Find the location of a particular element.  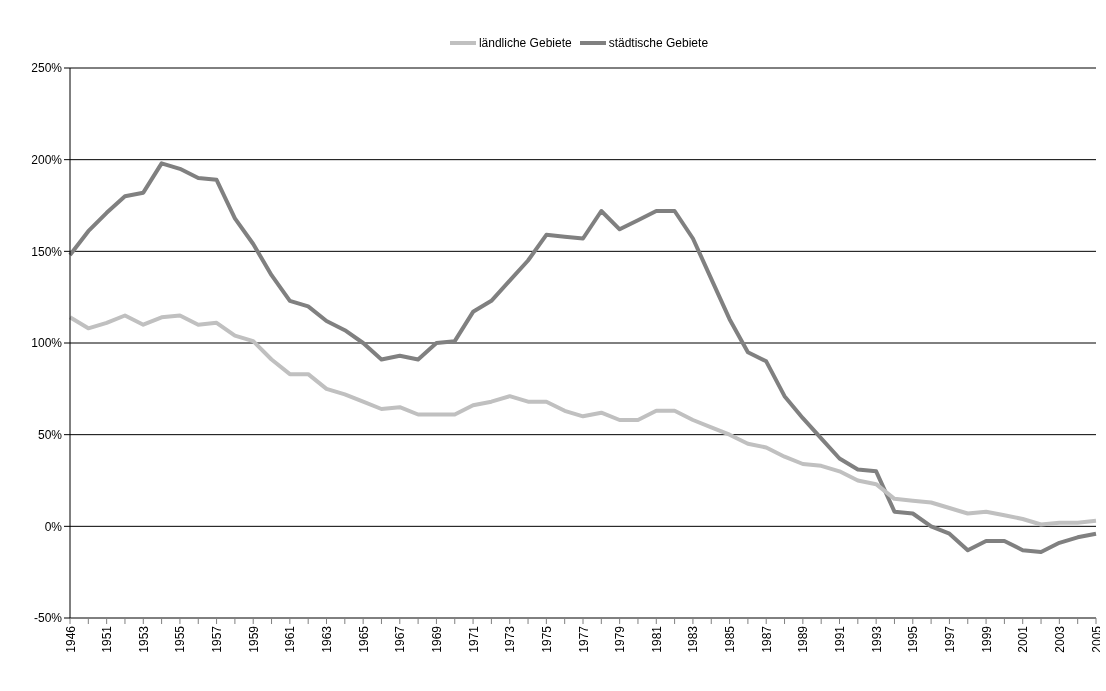

x-tick-label: 1975 is located at coordinates (546, 639).